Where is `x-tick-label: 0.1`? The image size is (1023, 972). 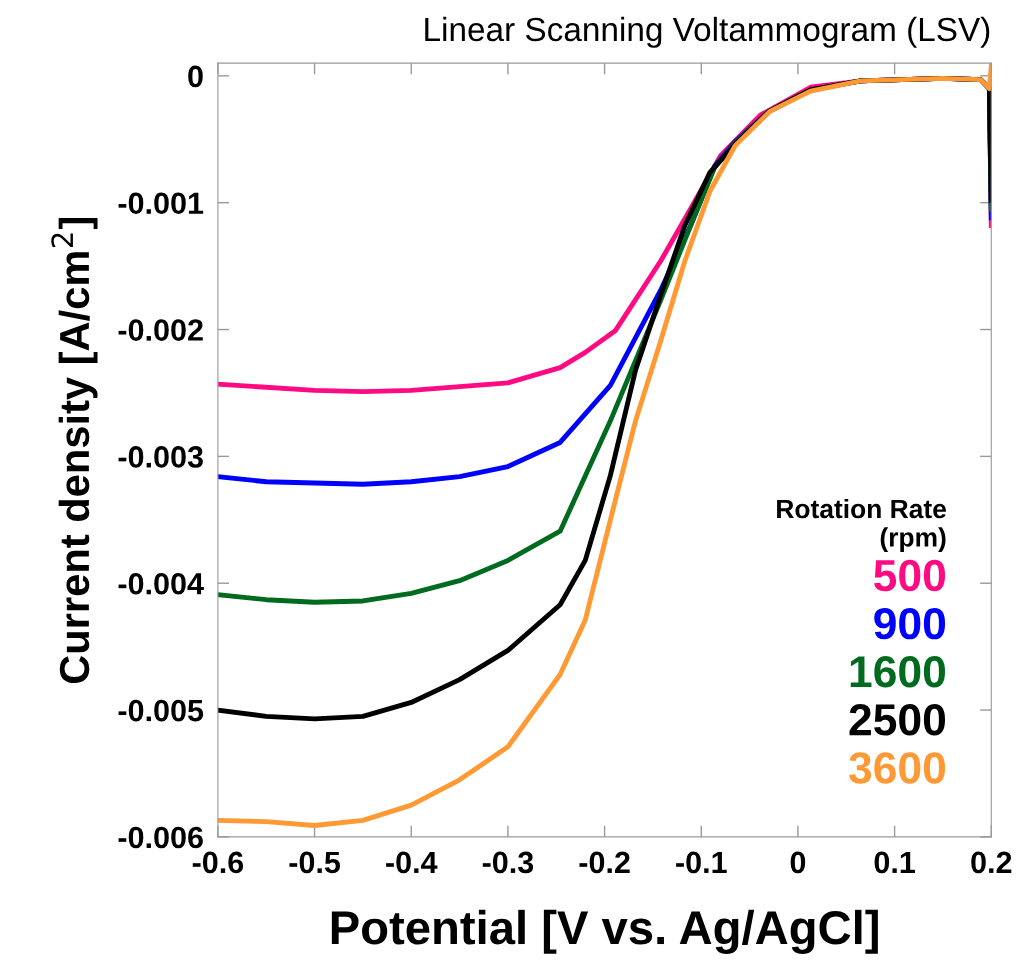 x-tick-label: 0.1 is located at coordinates (894, 862).